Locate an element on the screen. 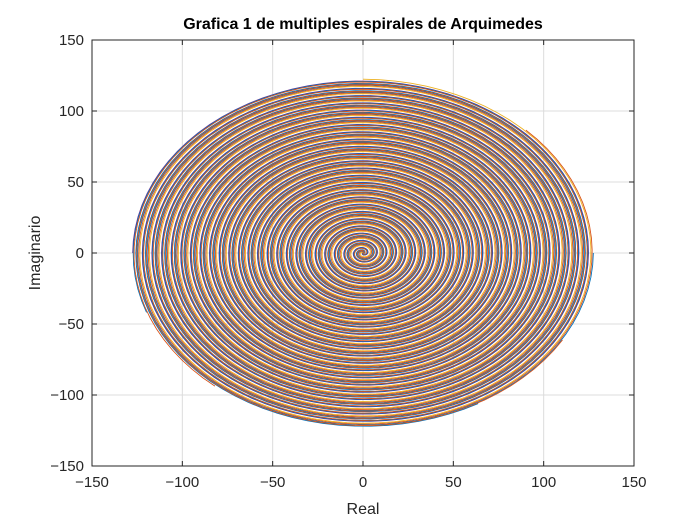 The width and height of the screenshot is (700, 530). x-tick-label: 50 is located at coordinates (453, 482).